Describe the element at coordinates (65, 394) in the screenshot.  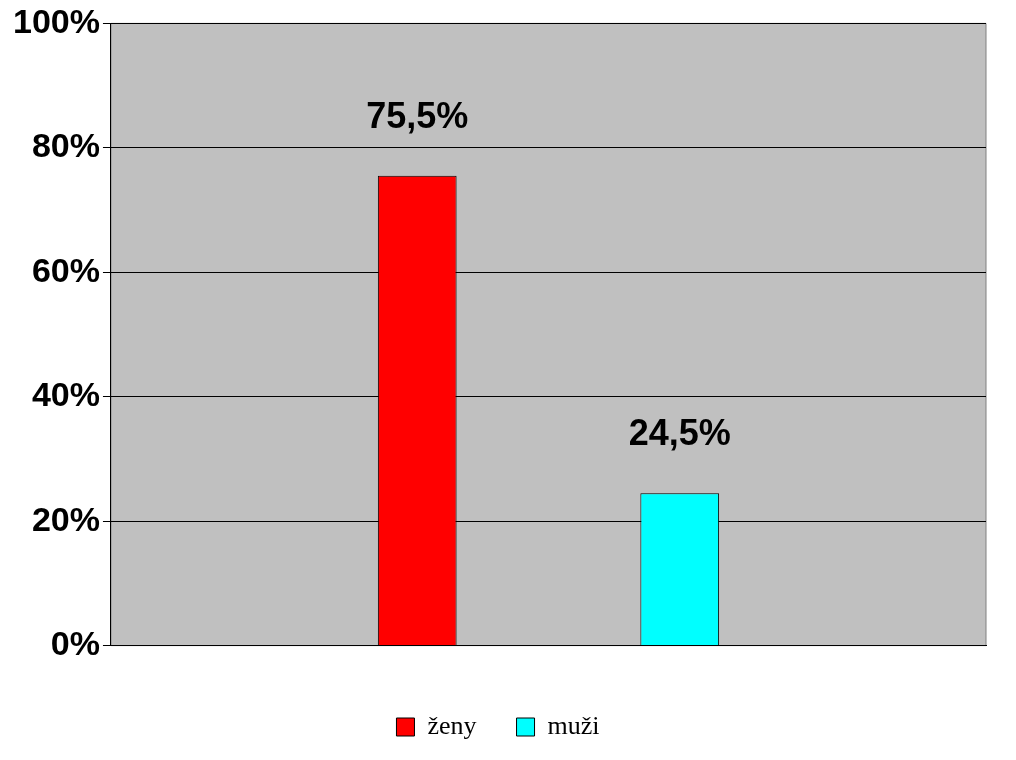
I see `y-tick-label: 40%` at that location.